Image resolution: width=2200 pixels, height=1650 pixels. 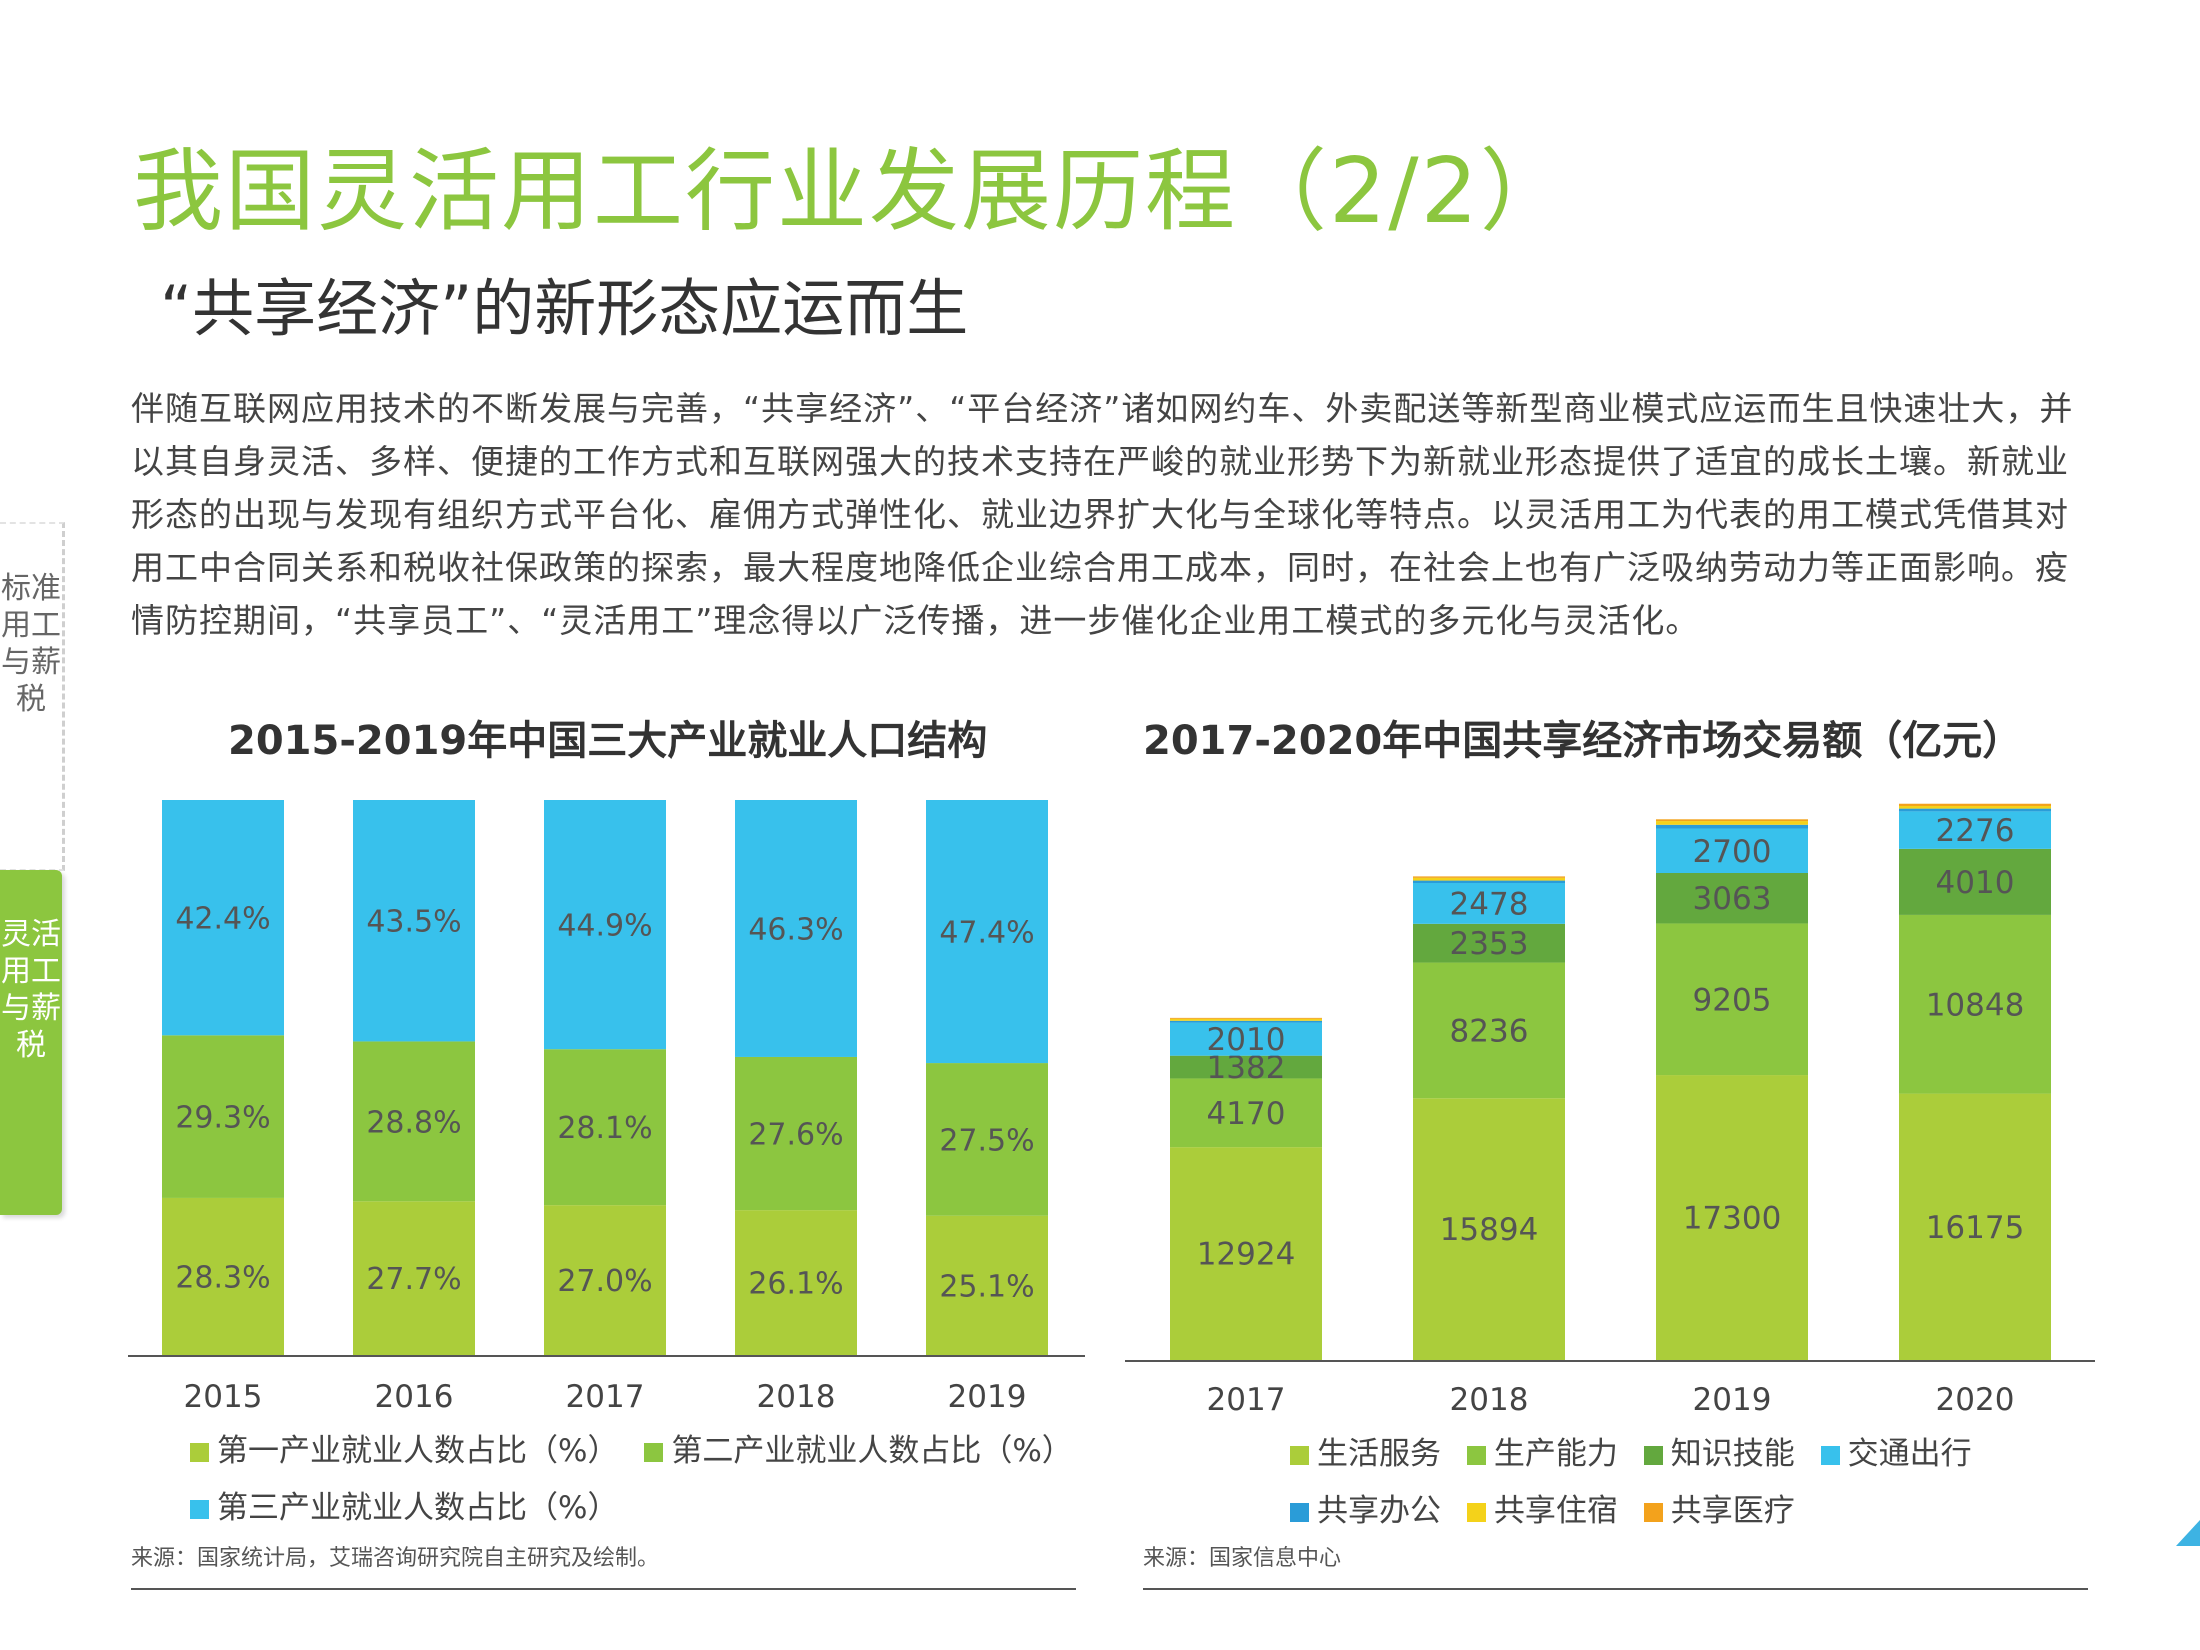 I want to click on chart2-legend-label-1: 生活服务, so click(x=1379, y=1454).